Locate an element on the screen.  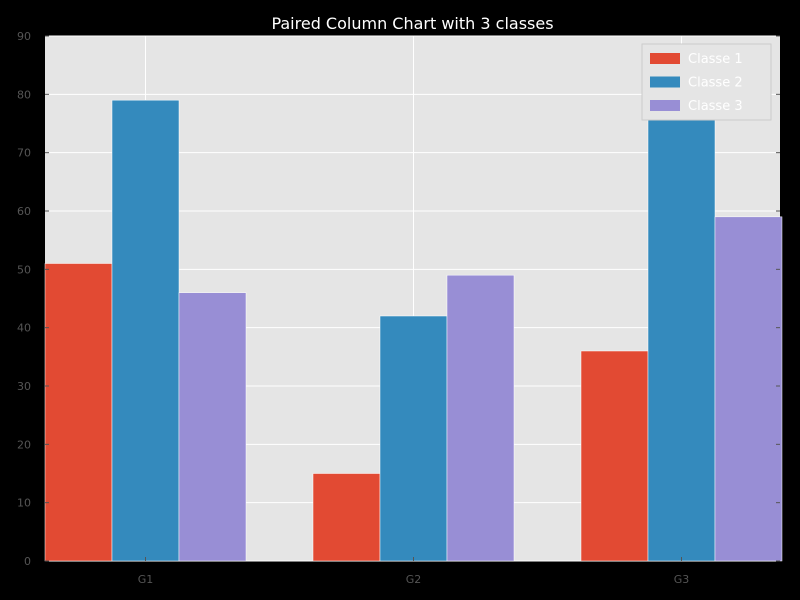
x-tick-label: G2 is located at coordinates (414, 579).